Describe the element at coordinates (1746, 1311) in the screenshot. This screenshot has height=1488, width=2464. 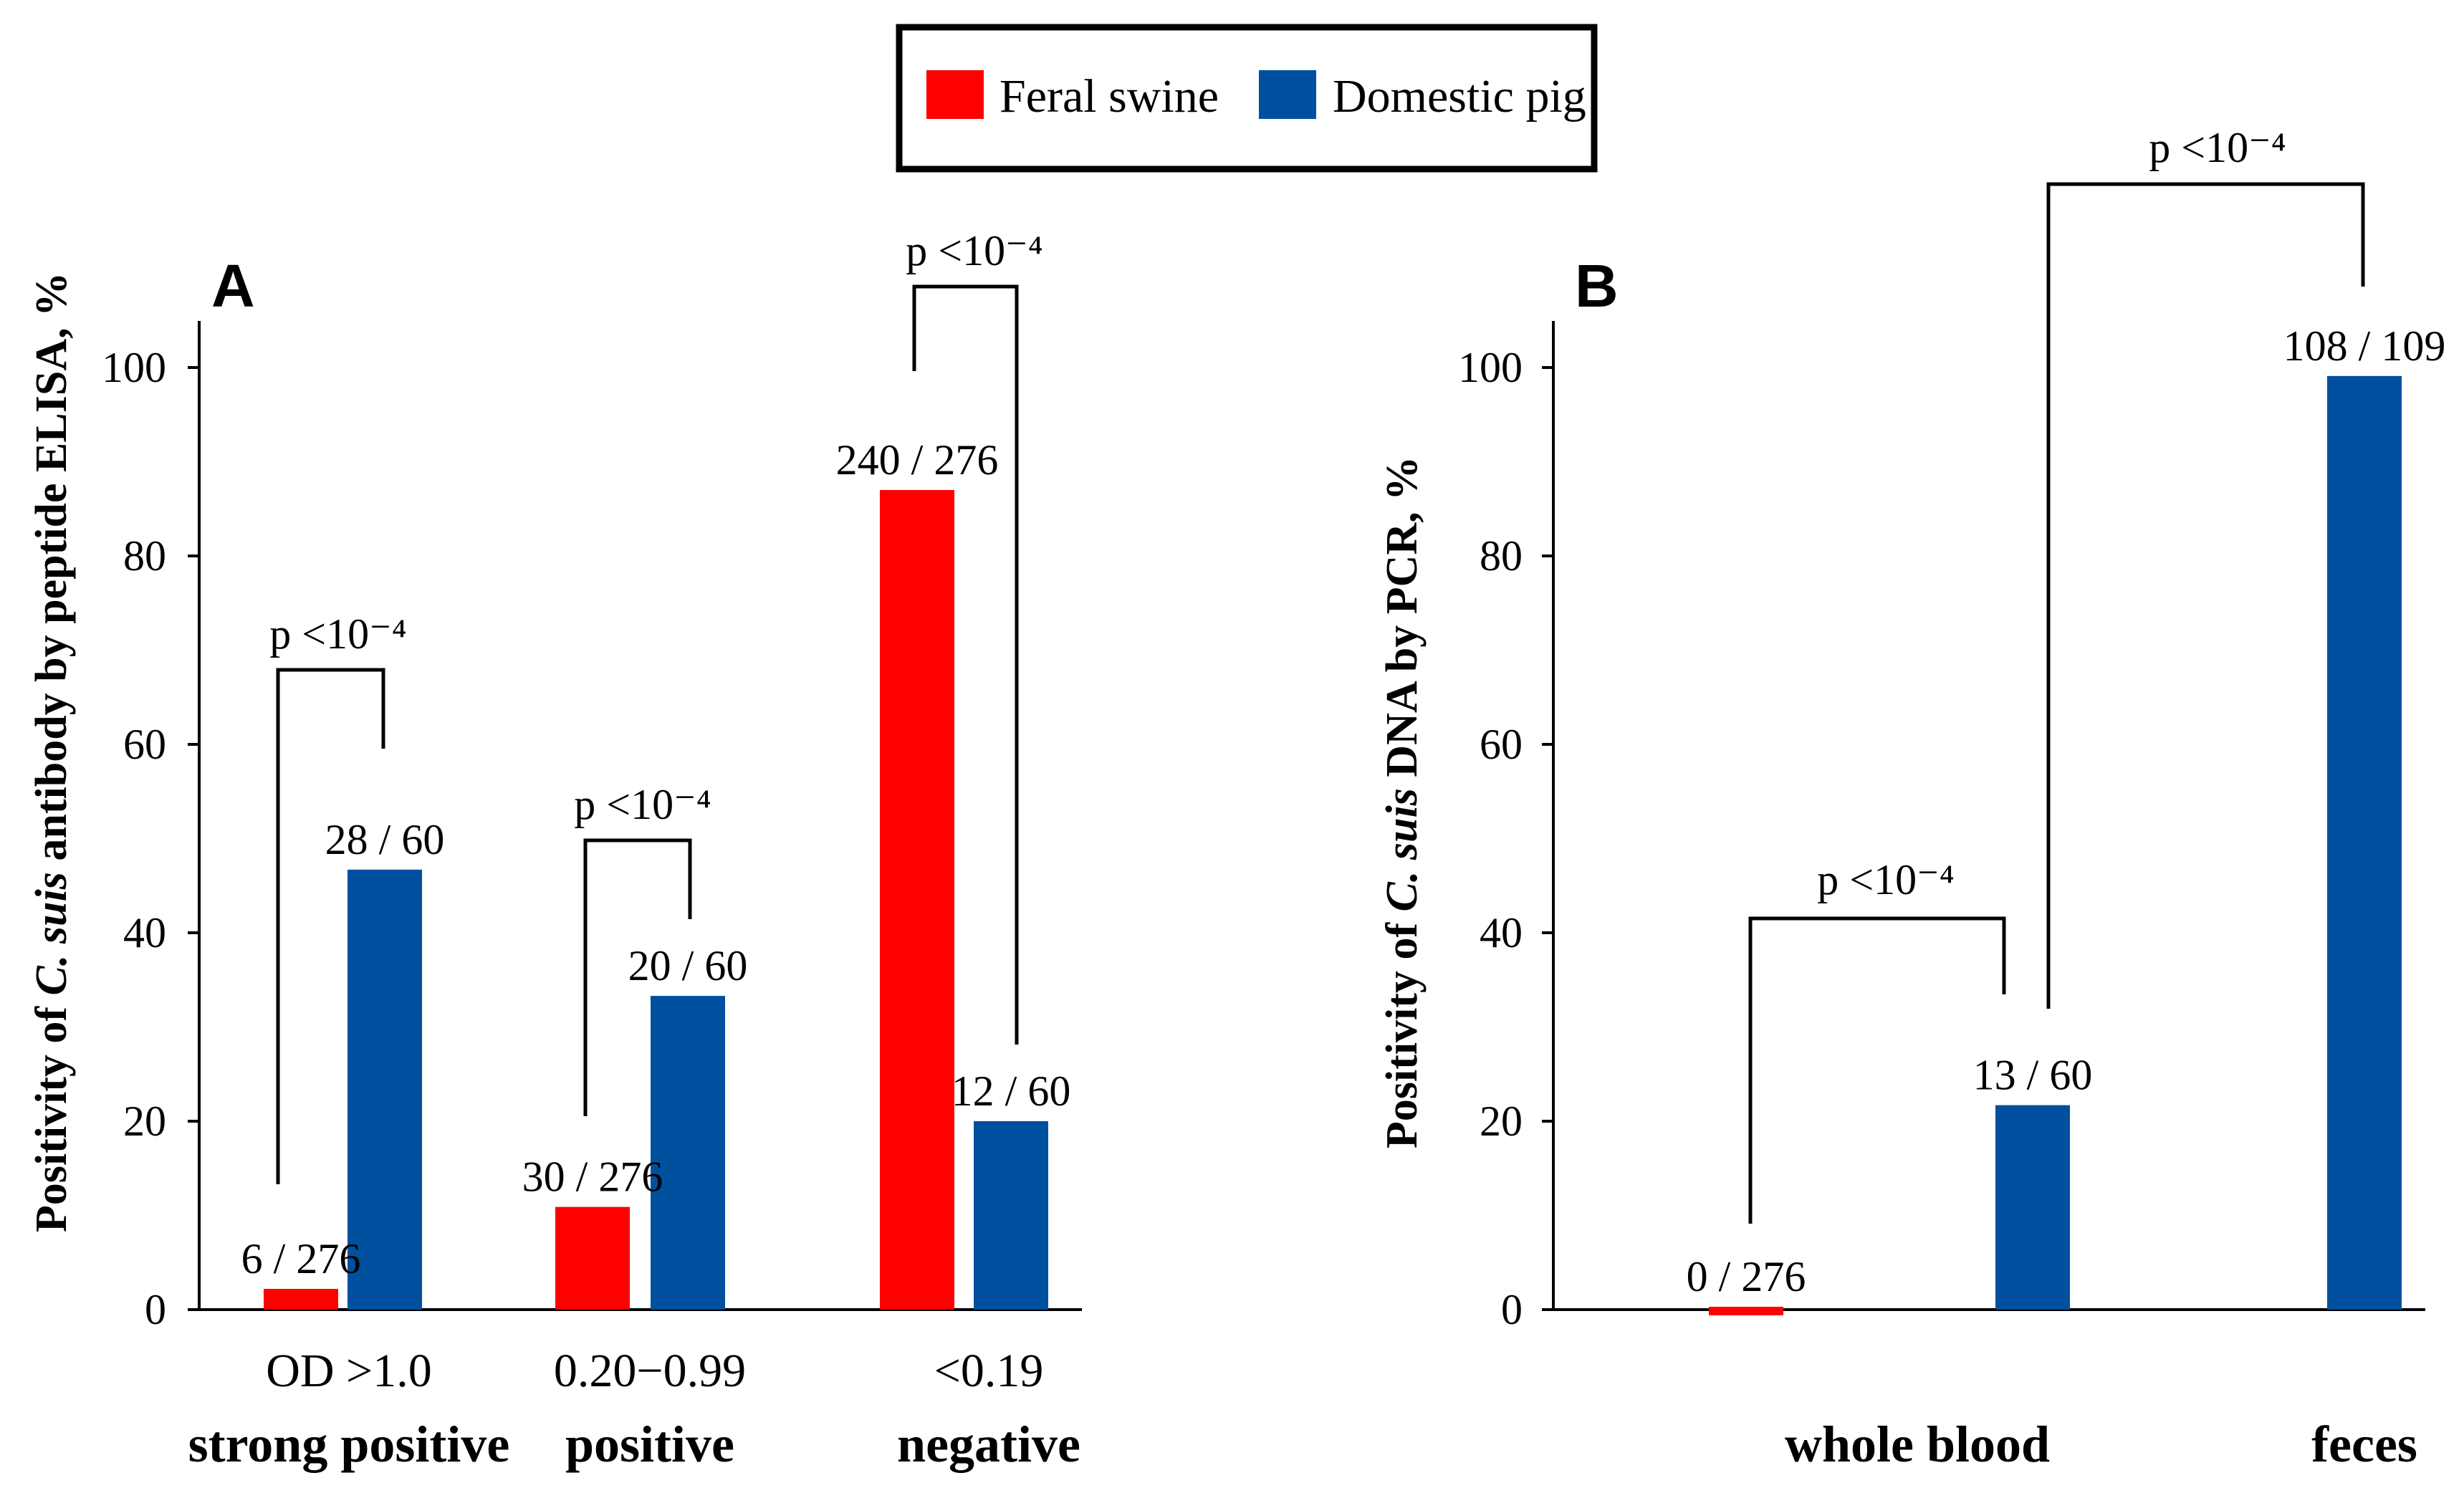
I see `panel-b-bar-feral-whole-blood` at that location.